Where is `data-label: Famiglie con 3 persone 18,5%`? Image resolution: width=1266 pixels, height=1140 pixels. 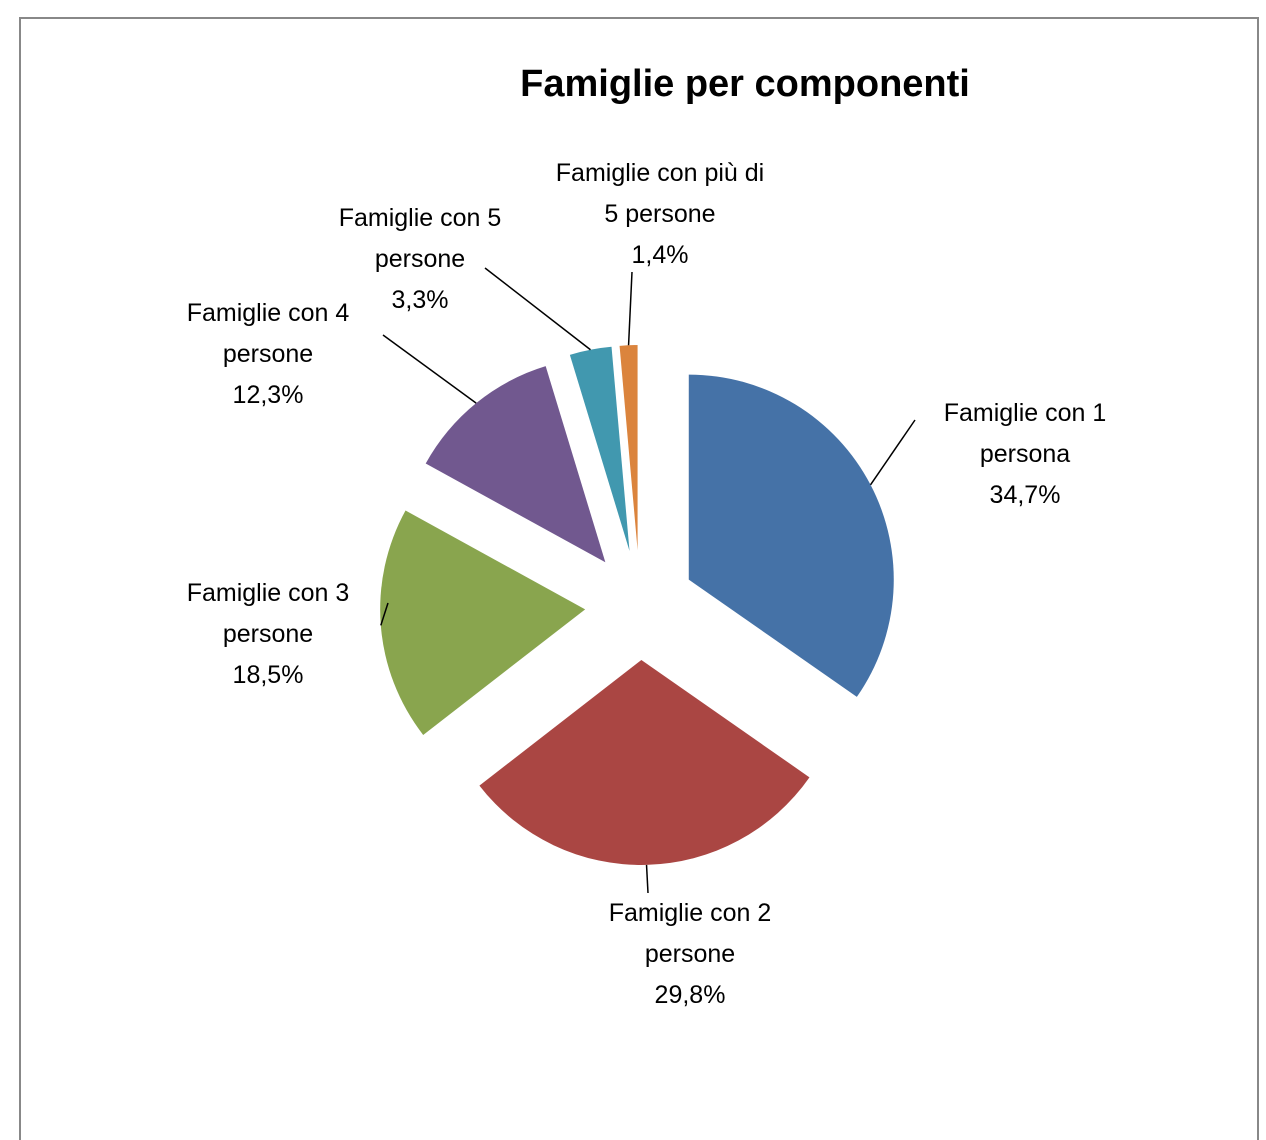 data-label: Famiglie con 3 persone 18,5% is located at coordinates (268, 634).